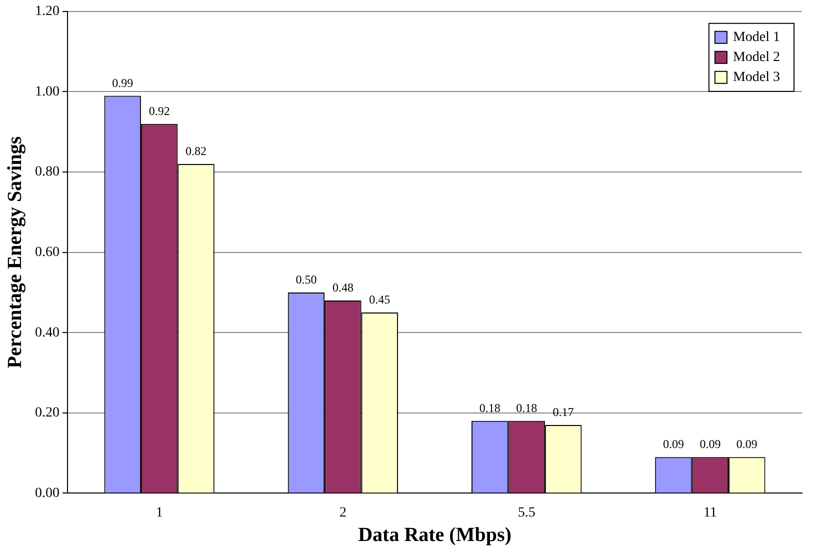 The image size is (822, 548). I want to click on legend-label: Model 2, so click(756, 58).